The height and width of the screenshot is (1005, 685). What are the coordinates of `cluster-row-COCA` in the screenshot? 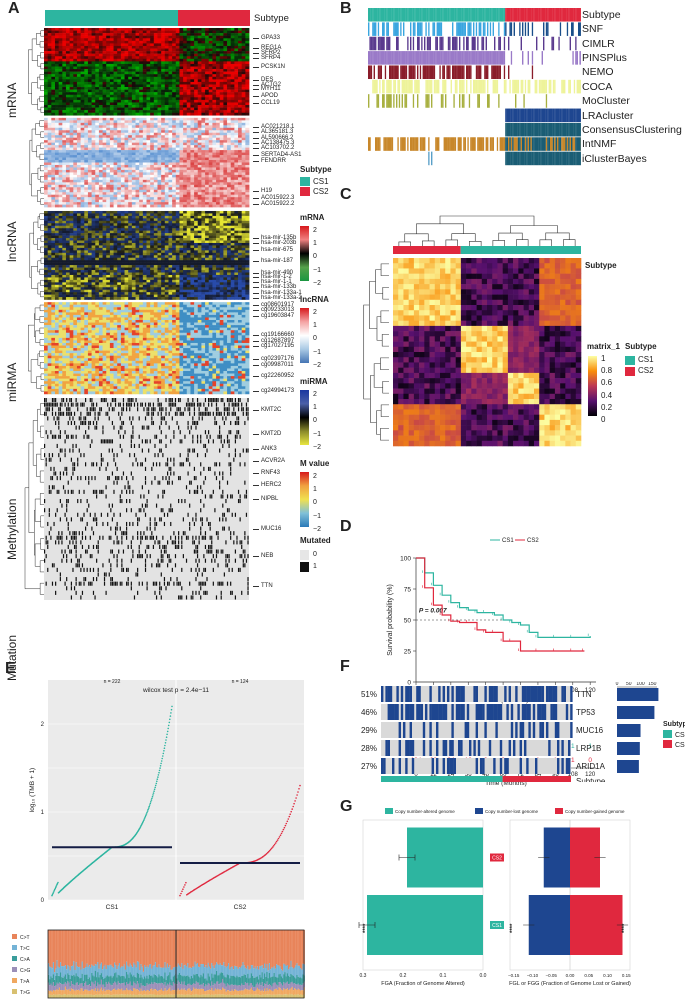 It's located at (474, 86).